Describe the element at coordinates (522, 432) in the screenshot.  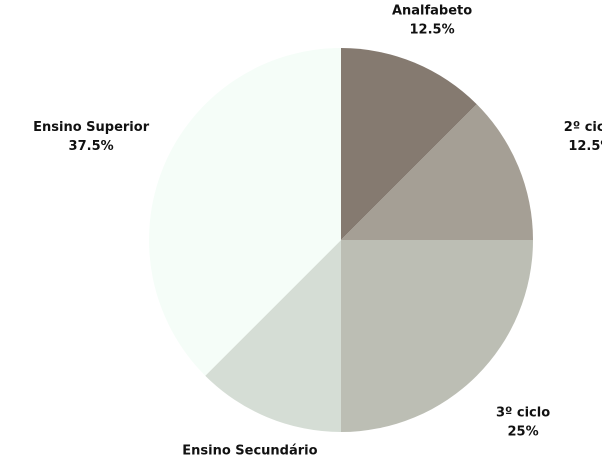
I see `slice-value-label: 25%` at that location.